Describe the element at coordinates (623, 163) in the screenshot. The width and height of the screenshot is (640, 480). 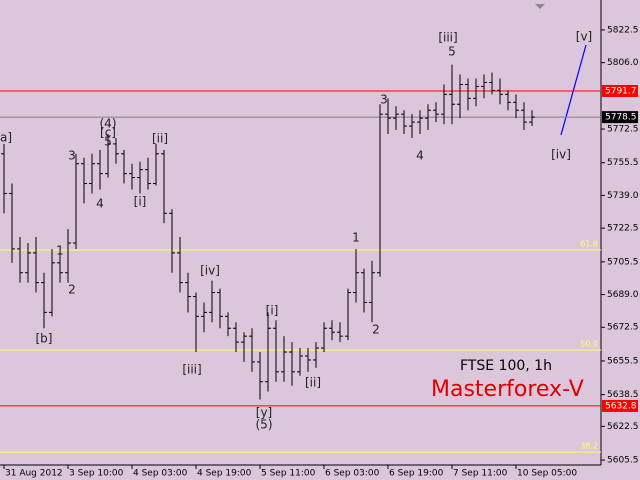
I see `y-tick-label: 5755.5` at that location.